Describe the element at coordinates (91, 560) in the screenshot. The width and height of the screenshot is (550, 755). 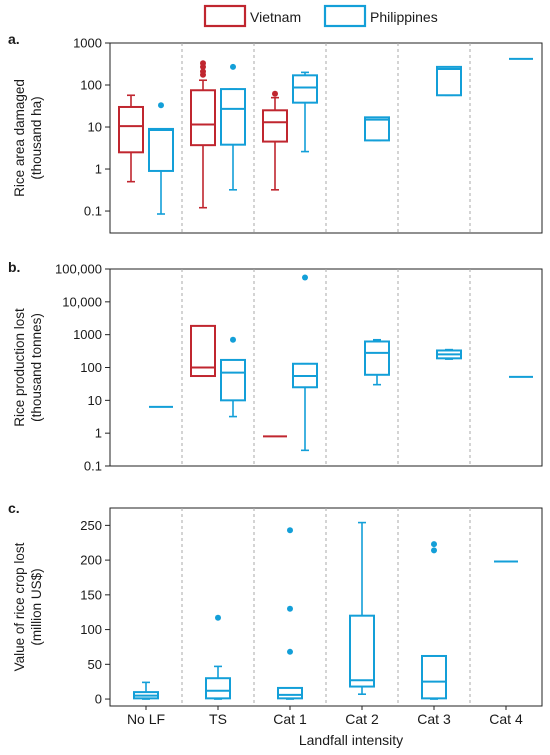
I see `y-tick-label: 200` at that location.